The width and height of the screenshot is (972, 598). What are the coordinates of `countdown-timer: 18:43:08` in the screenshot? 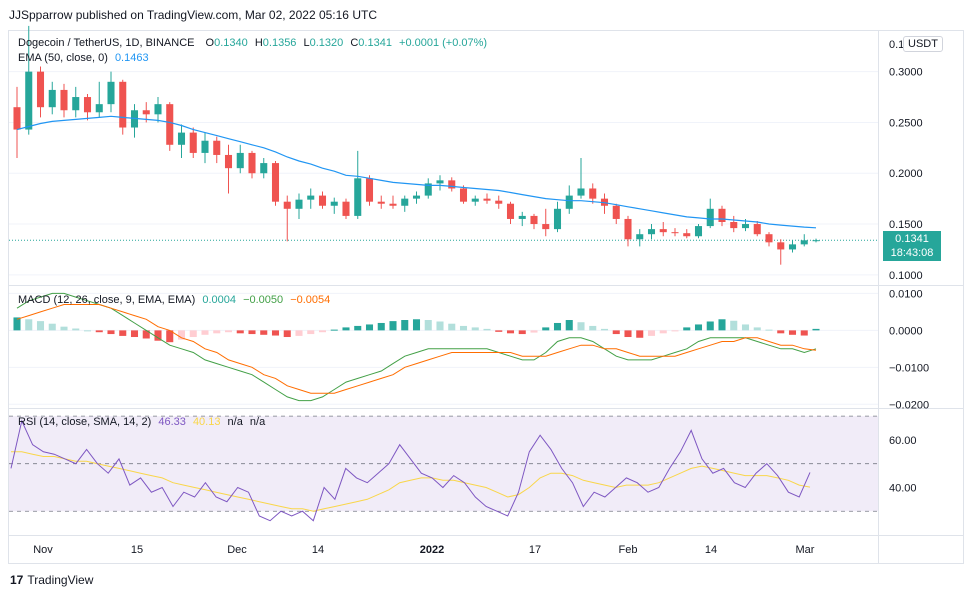 It's located at (912, 253).